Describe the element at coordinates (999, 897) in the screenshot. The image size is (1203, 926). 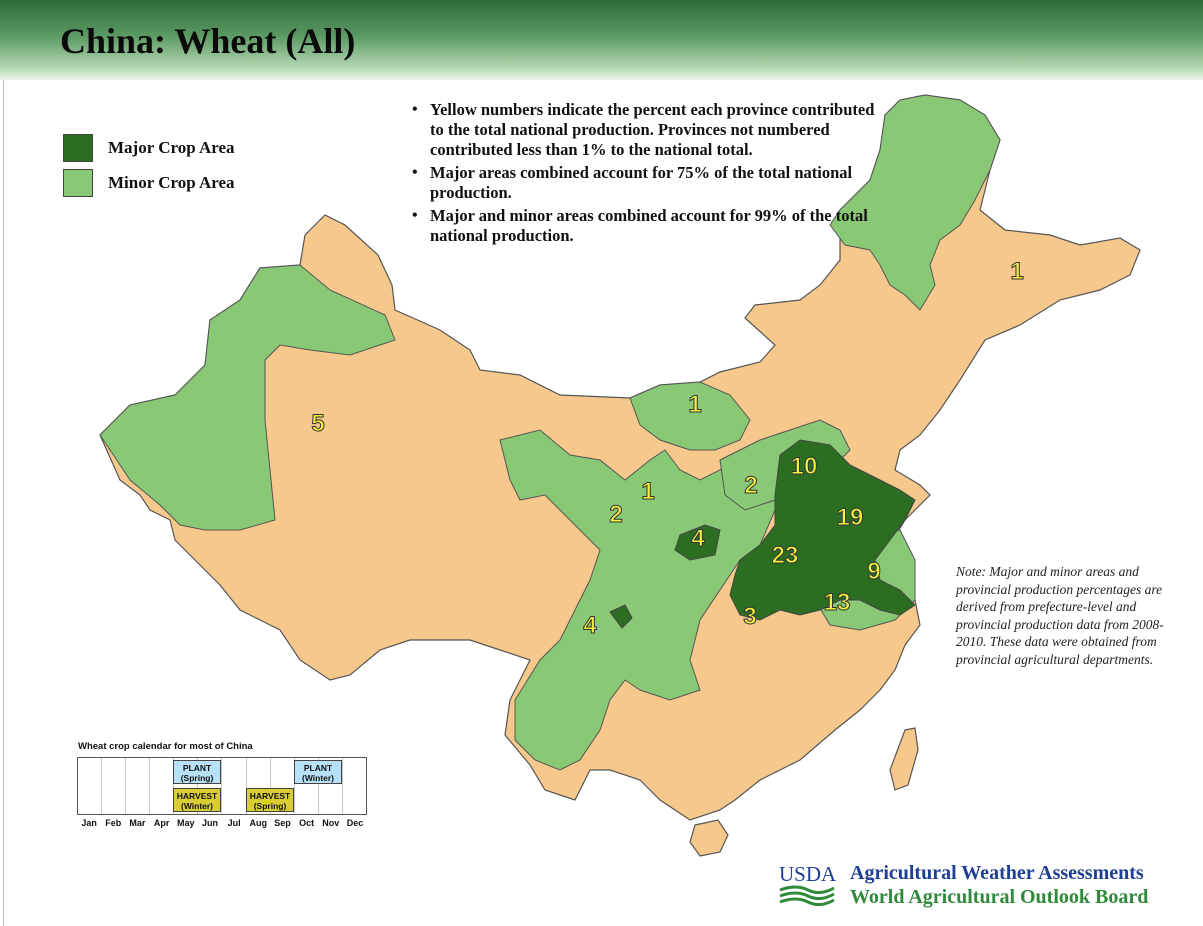
I see `agency-line-2: World Agricultural Outlook Board` at that location.